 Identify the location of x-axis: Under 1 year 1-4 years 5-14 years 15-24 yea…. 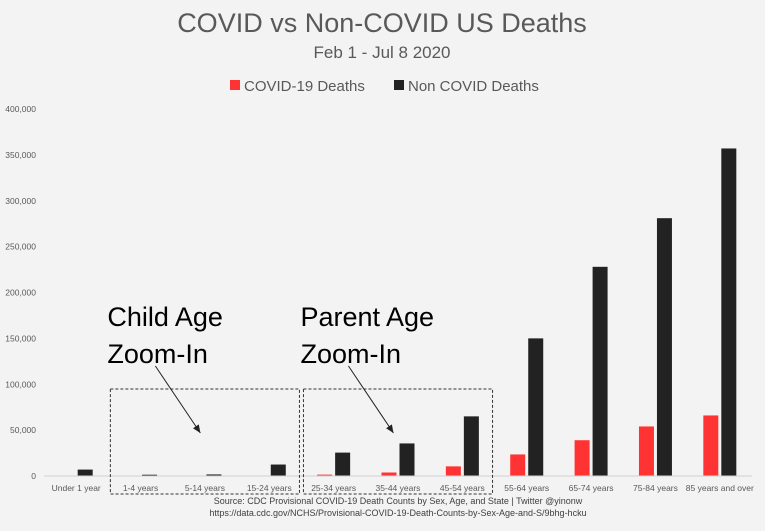
(403, 488).